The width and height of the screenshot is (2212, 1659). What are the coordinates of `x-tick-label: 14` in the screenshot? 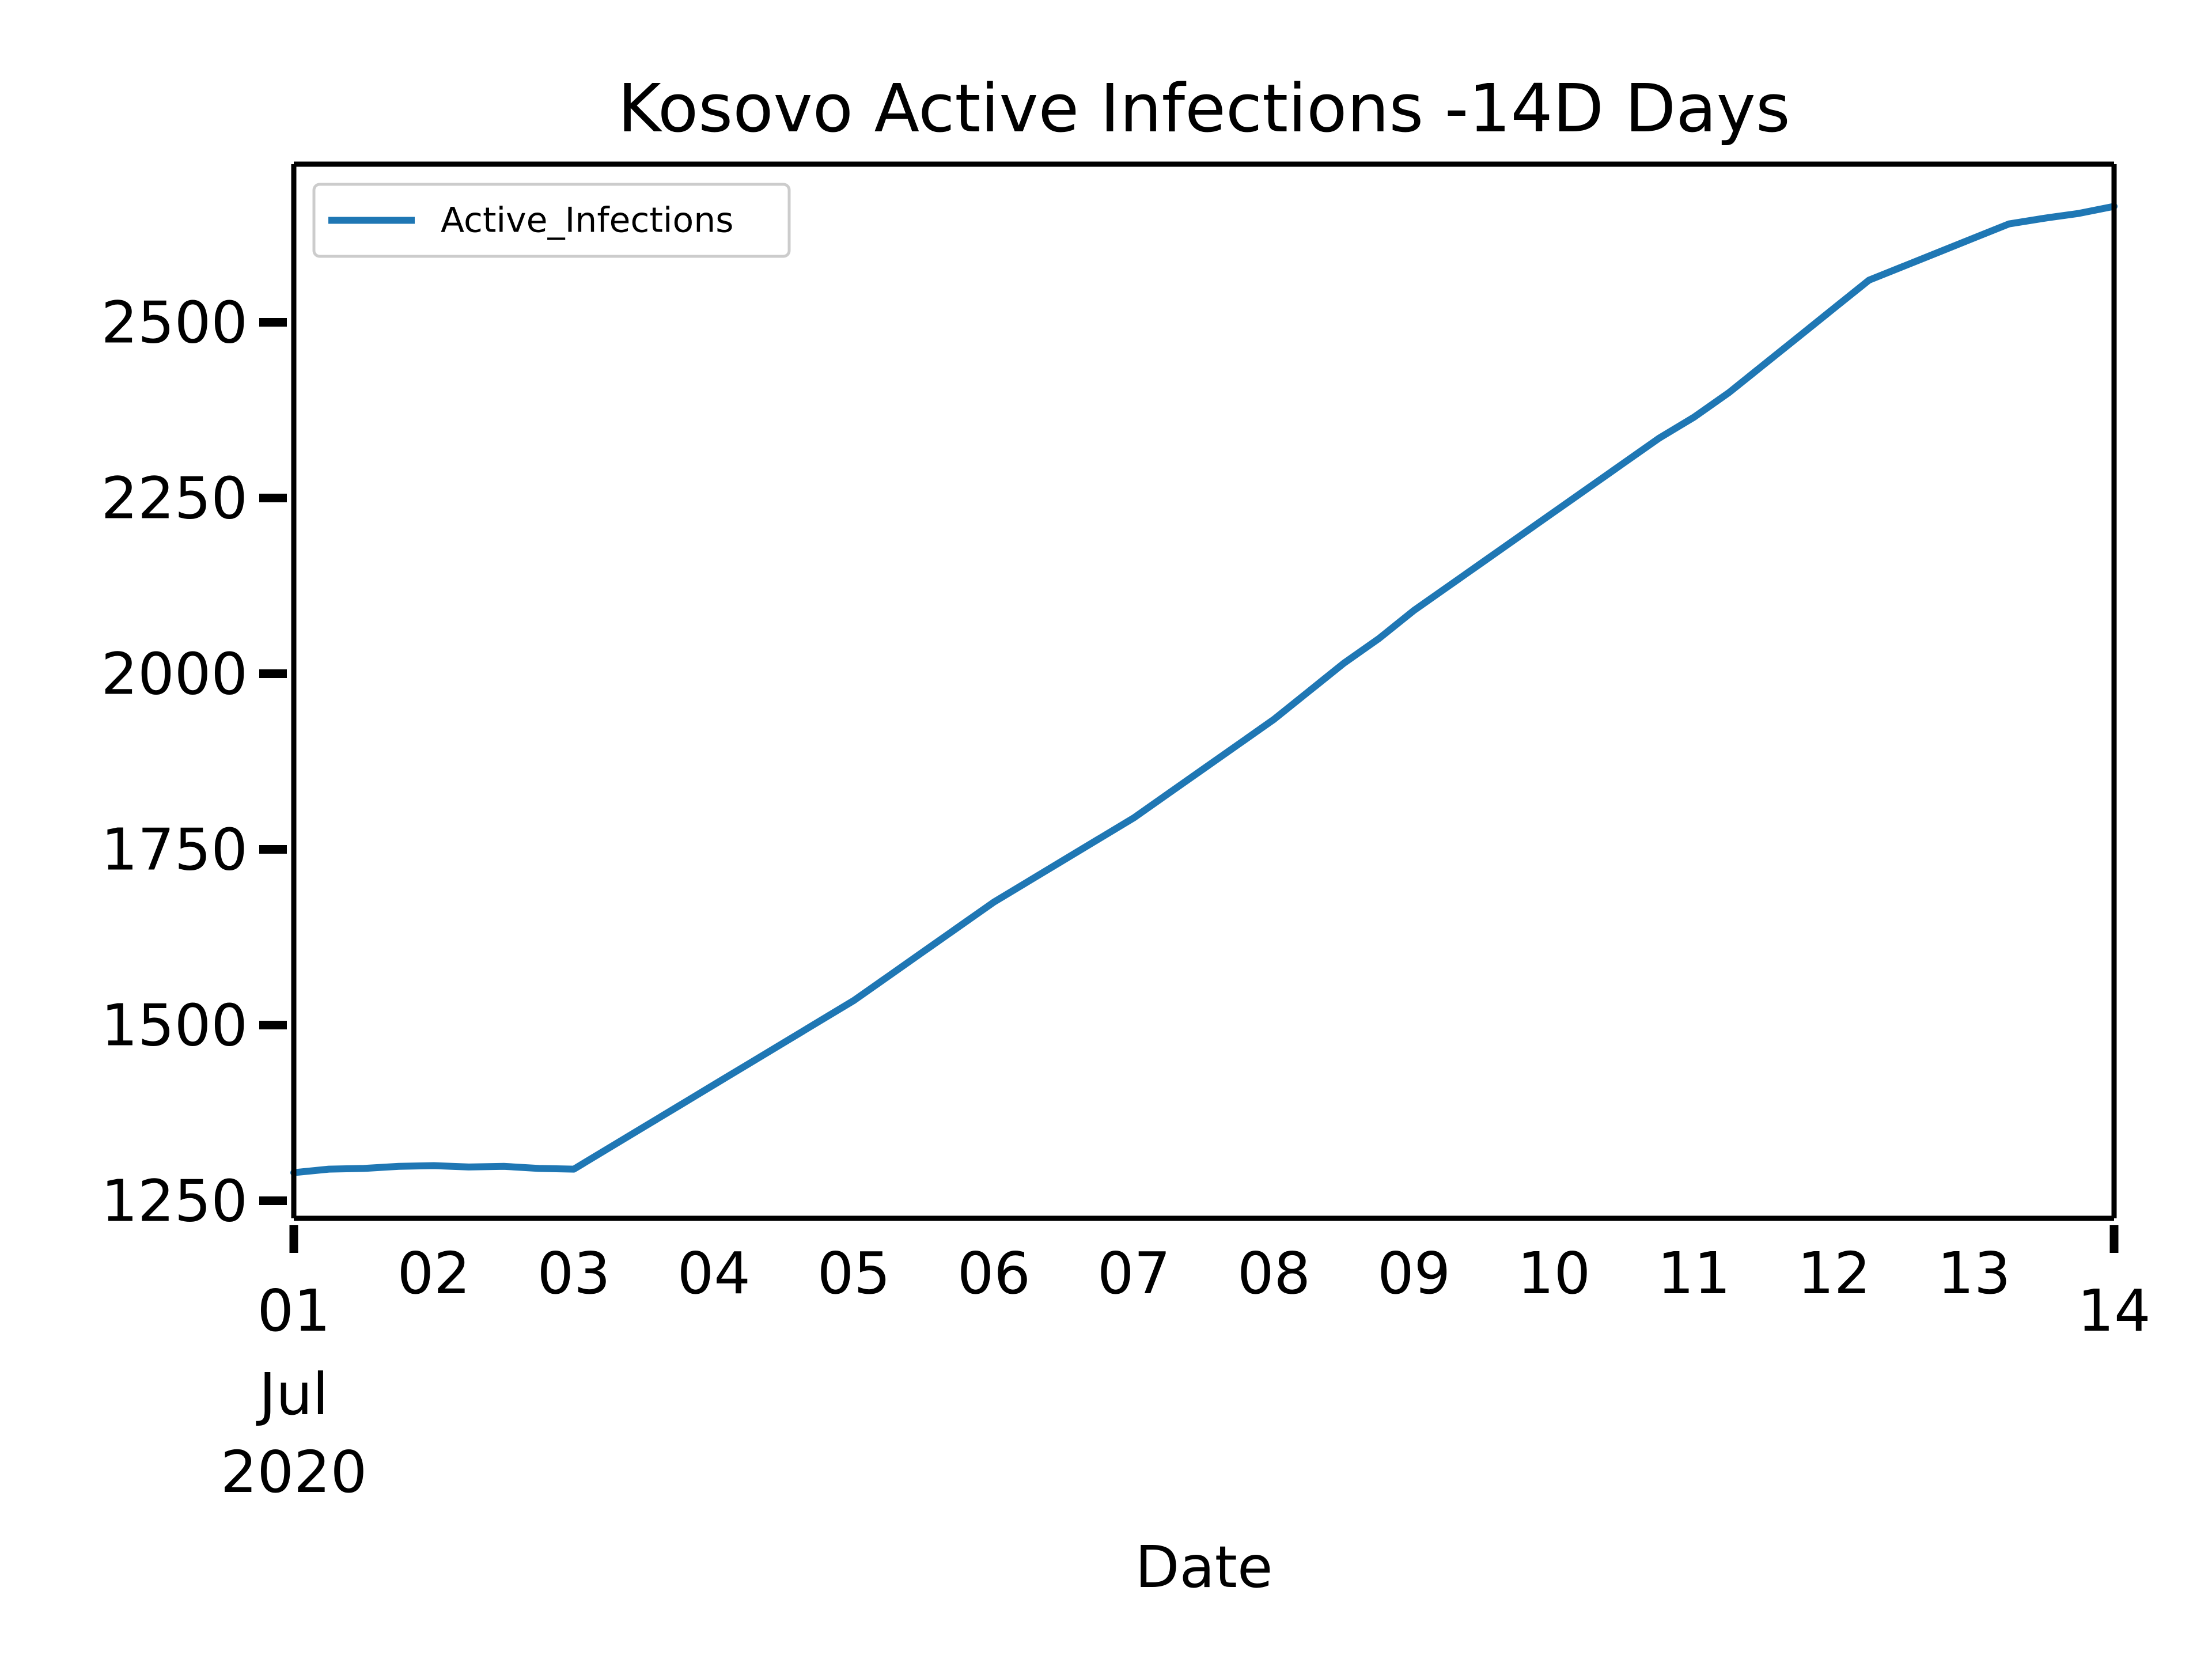 It's located at (2113, 1310).